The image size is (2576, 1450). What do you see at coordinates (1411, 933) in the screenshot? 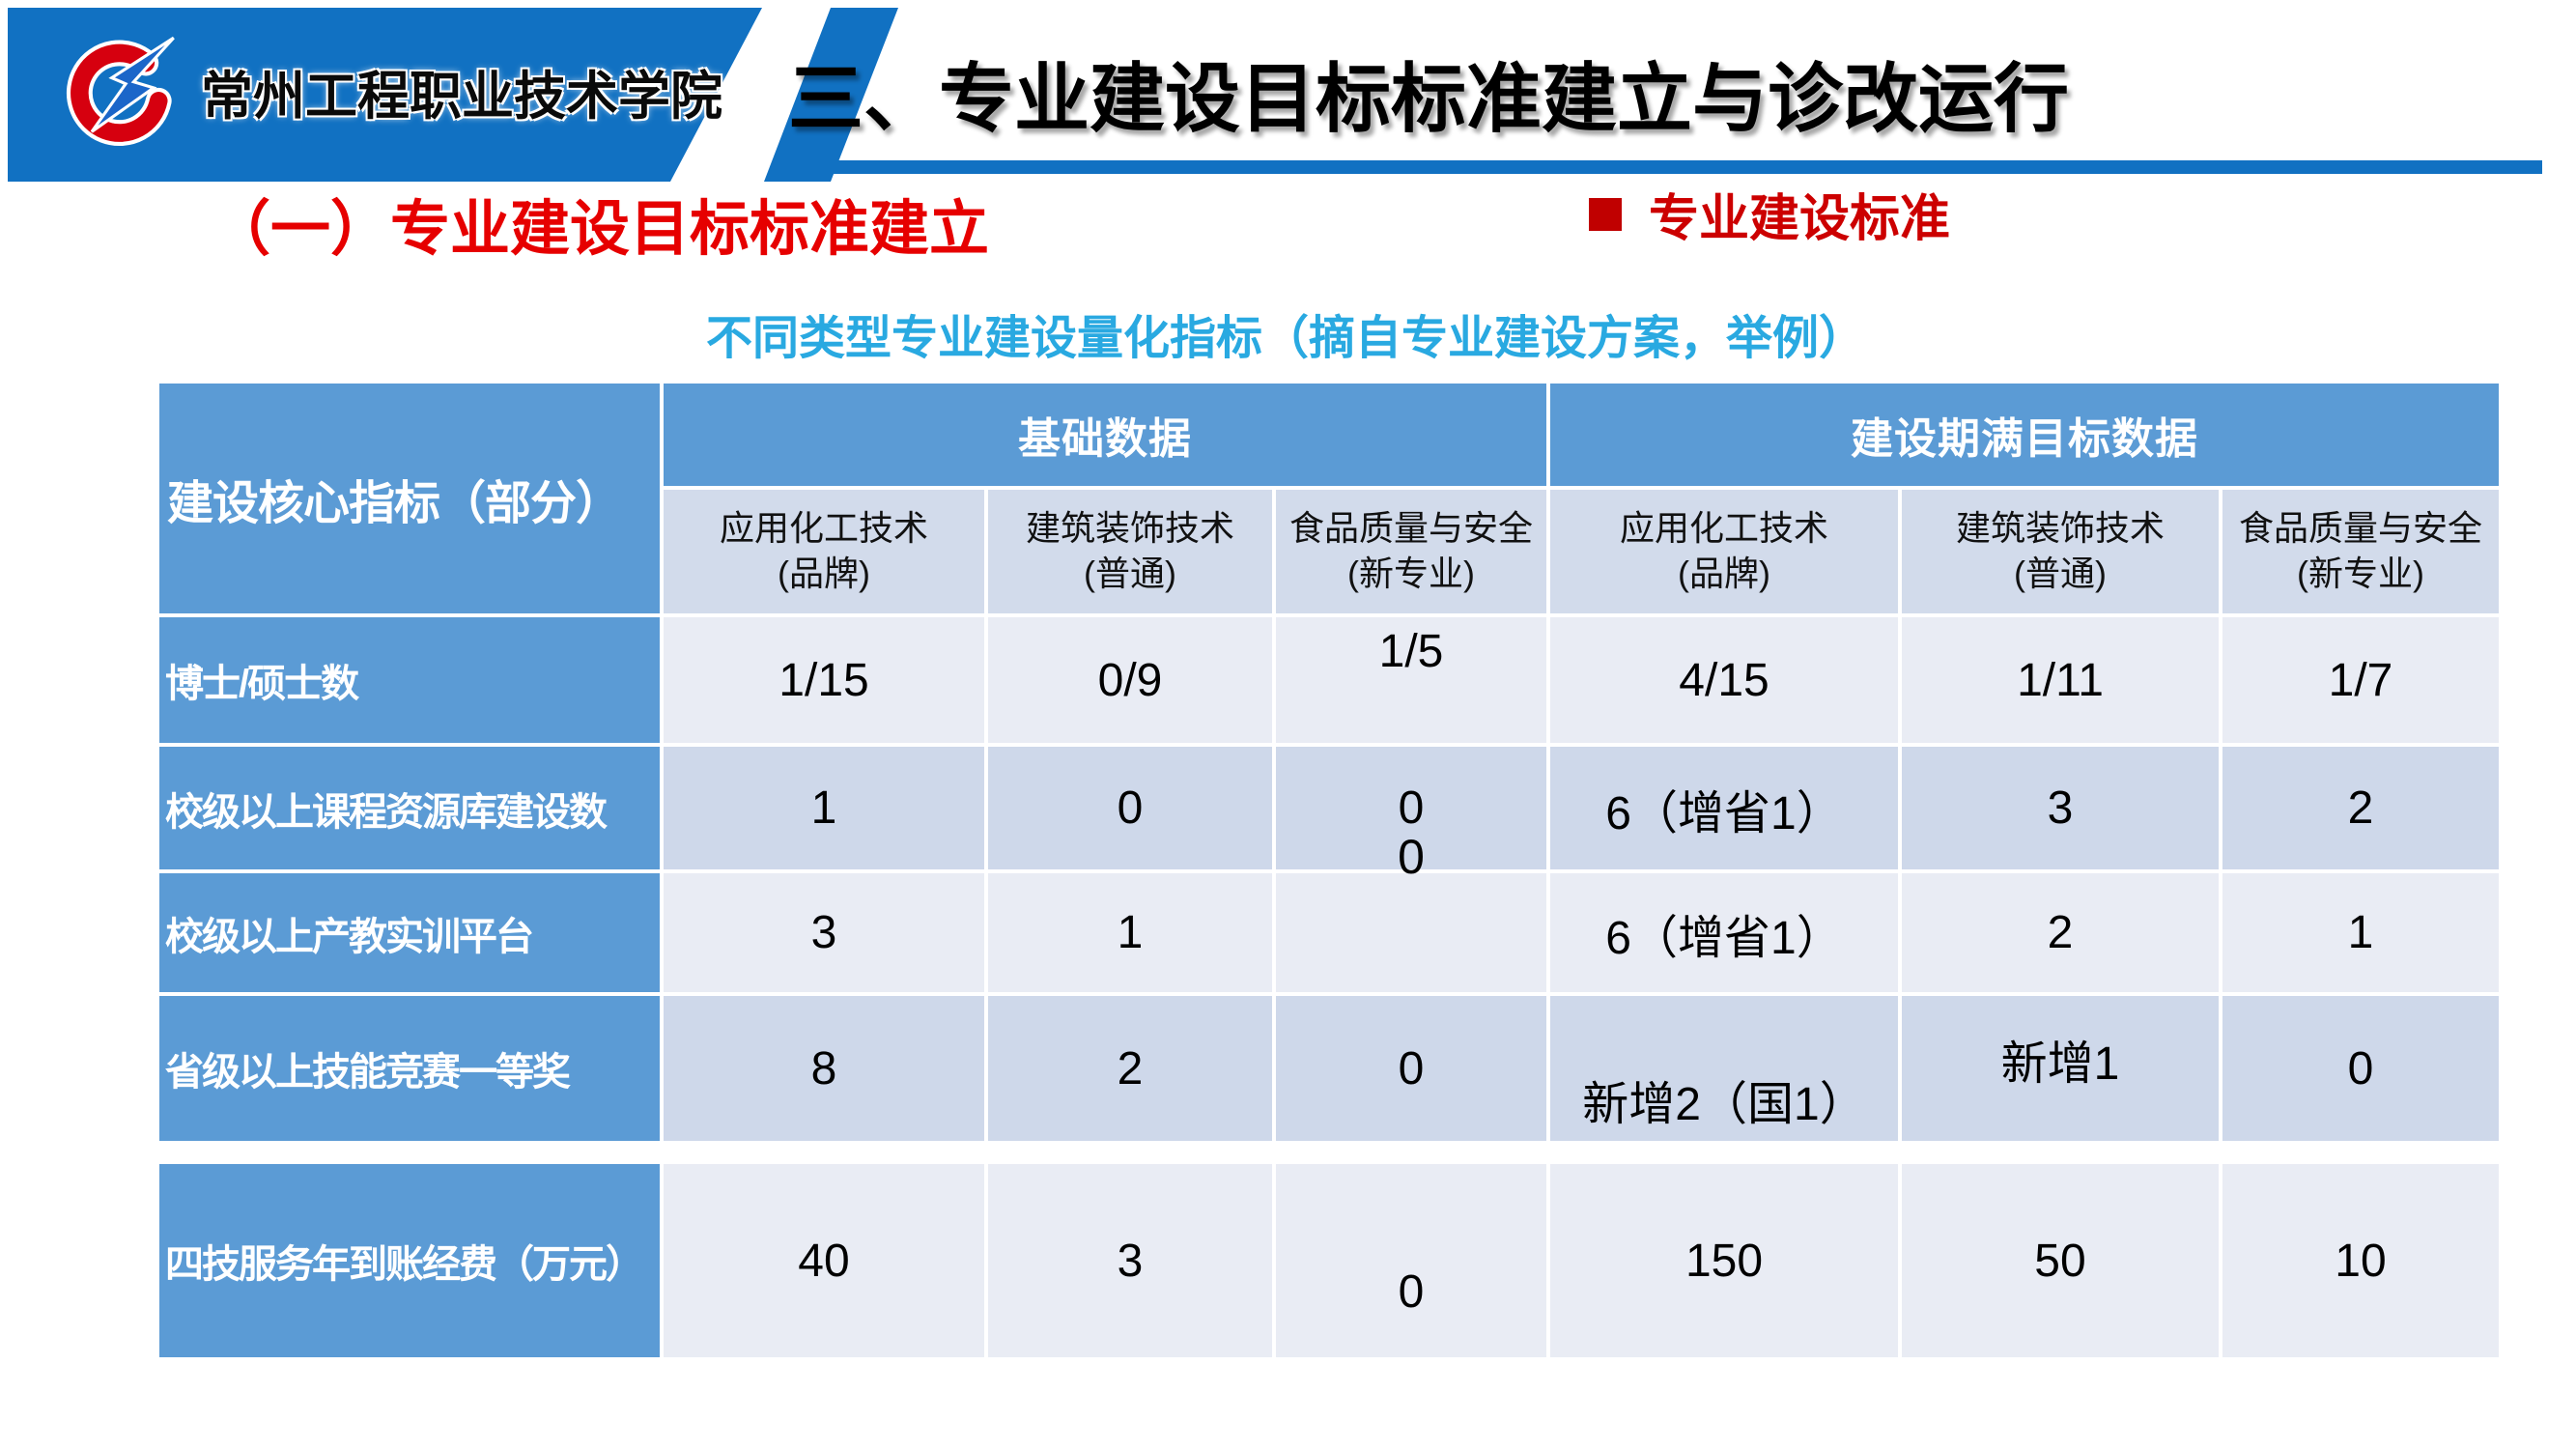
I see `data-cell` at bounding box center [1411, 933].